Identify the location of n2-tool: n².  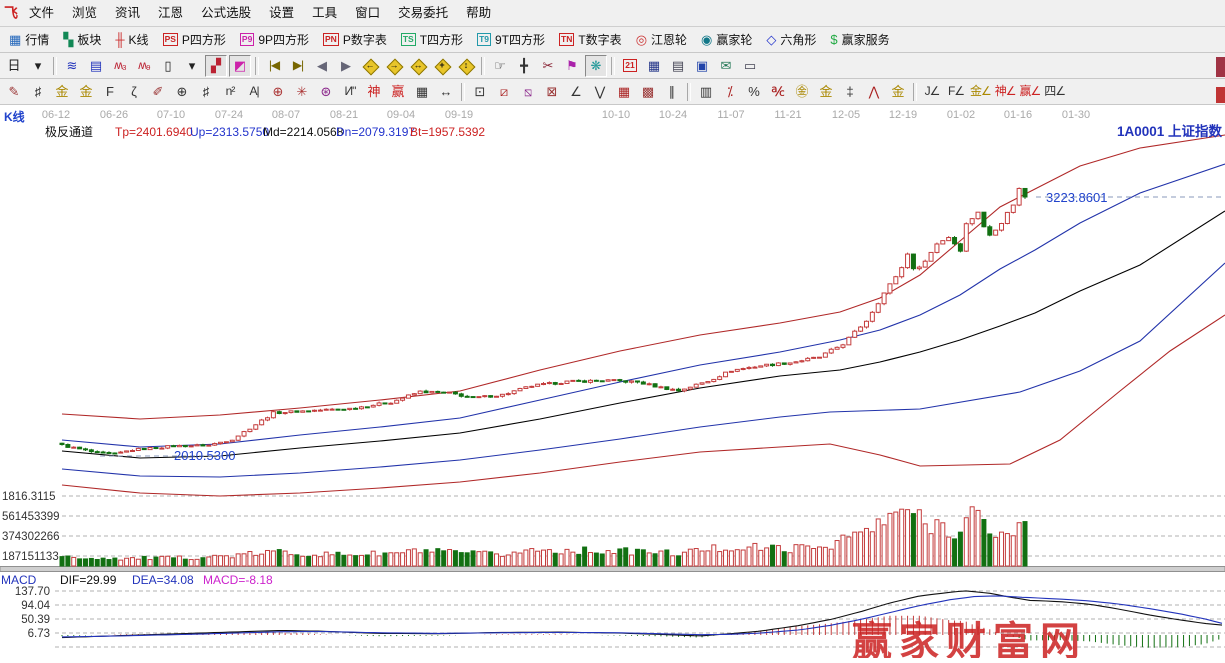
(230, 91).